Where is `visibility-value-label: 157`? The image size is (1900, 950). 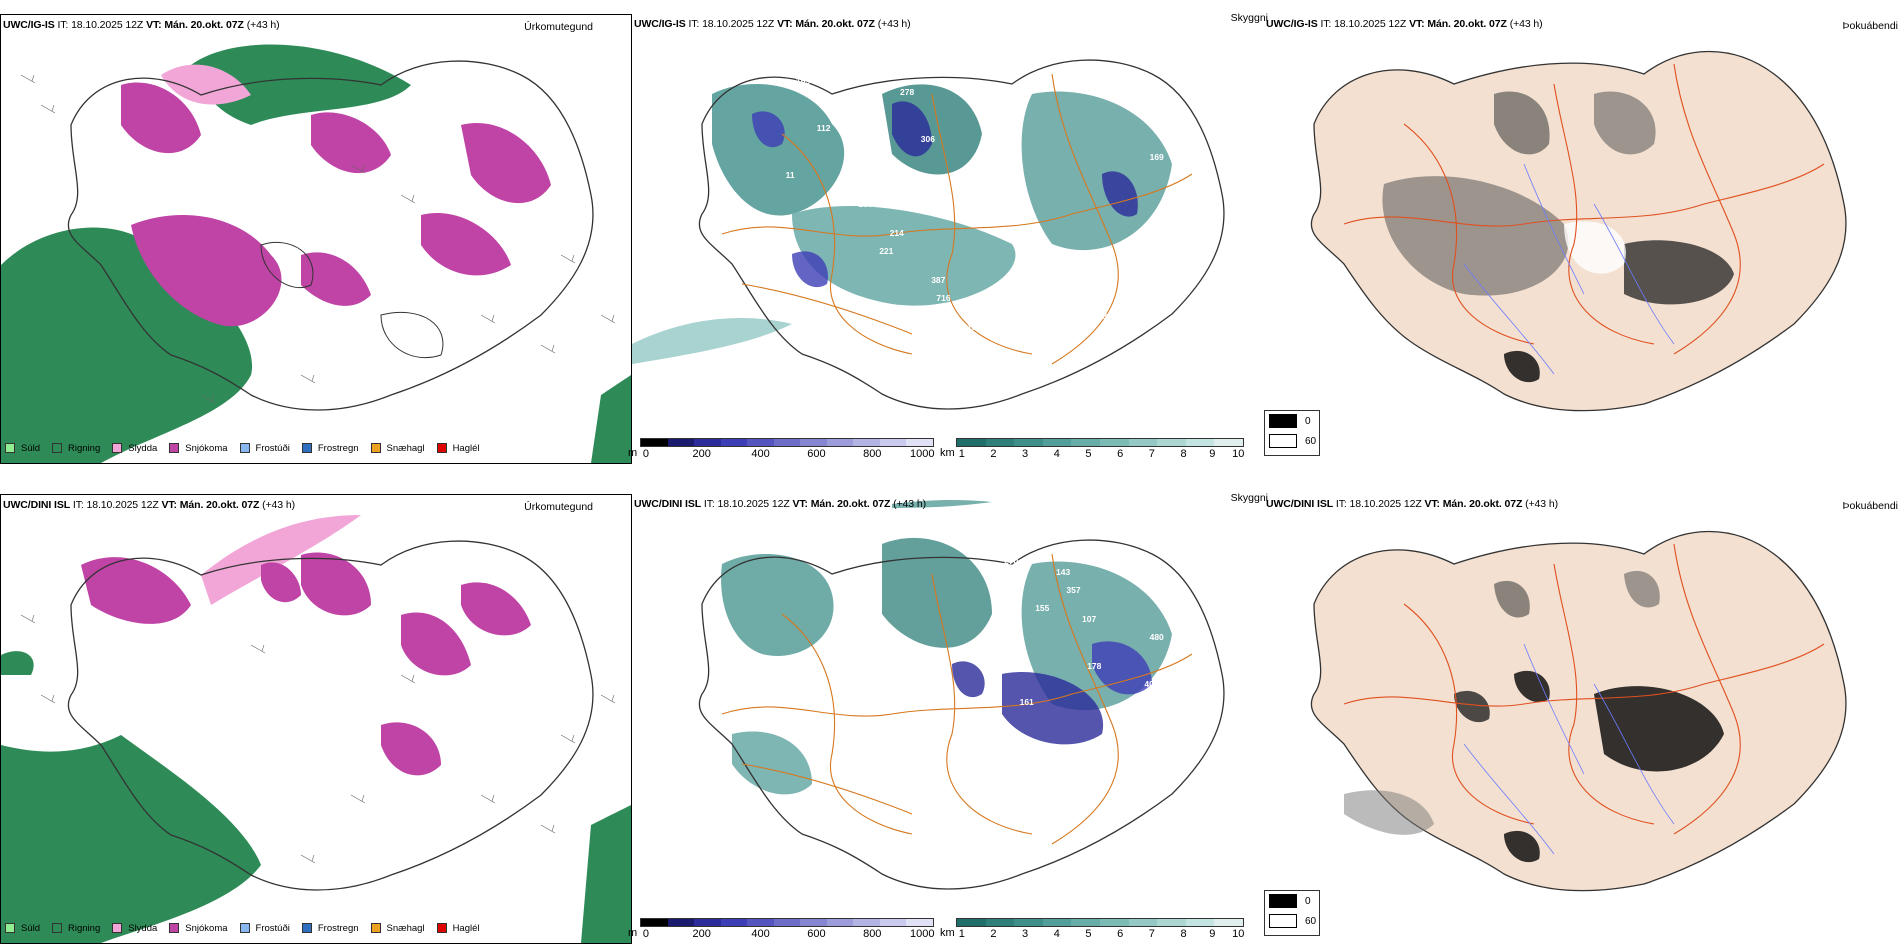
visibility-value-label: 157 is located at coordinates (1073, 843).